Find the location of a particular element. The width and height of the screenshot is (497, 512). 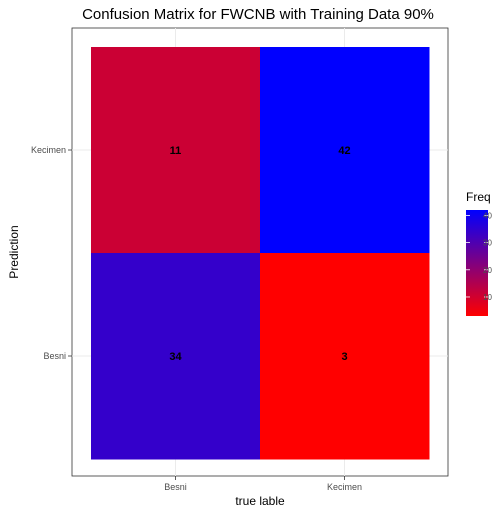

cell-value-label: 34 is located at coordinates (175, 357).